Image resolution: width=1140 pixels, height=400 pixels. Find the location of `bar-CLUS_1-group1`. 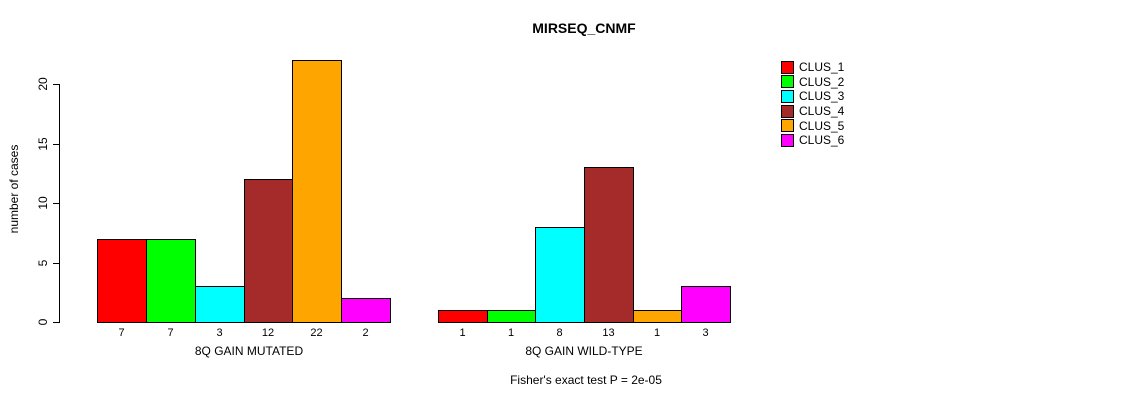

bar-CLUS_1-group1 is located at coordinates (122, 281).